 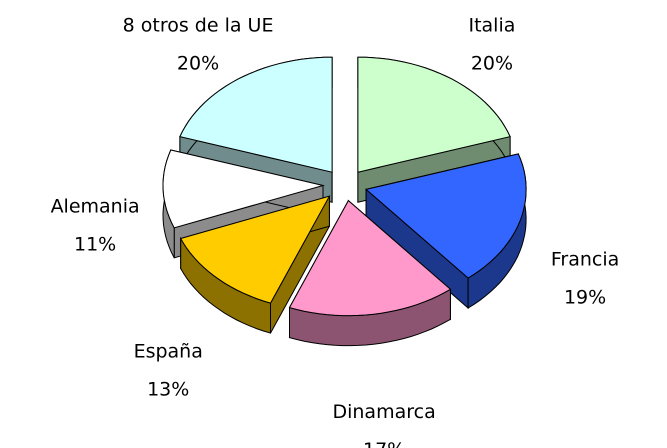 I want to click on slice-label: Dinamarca, so click(x=383, y=412).